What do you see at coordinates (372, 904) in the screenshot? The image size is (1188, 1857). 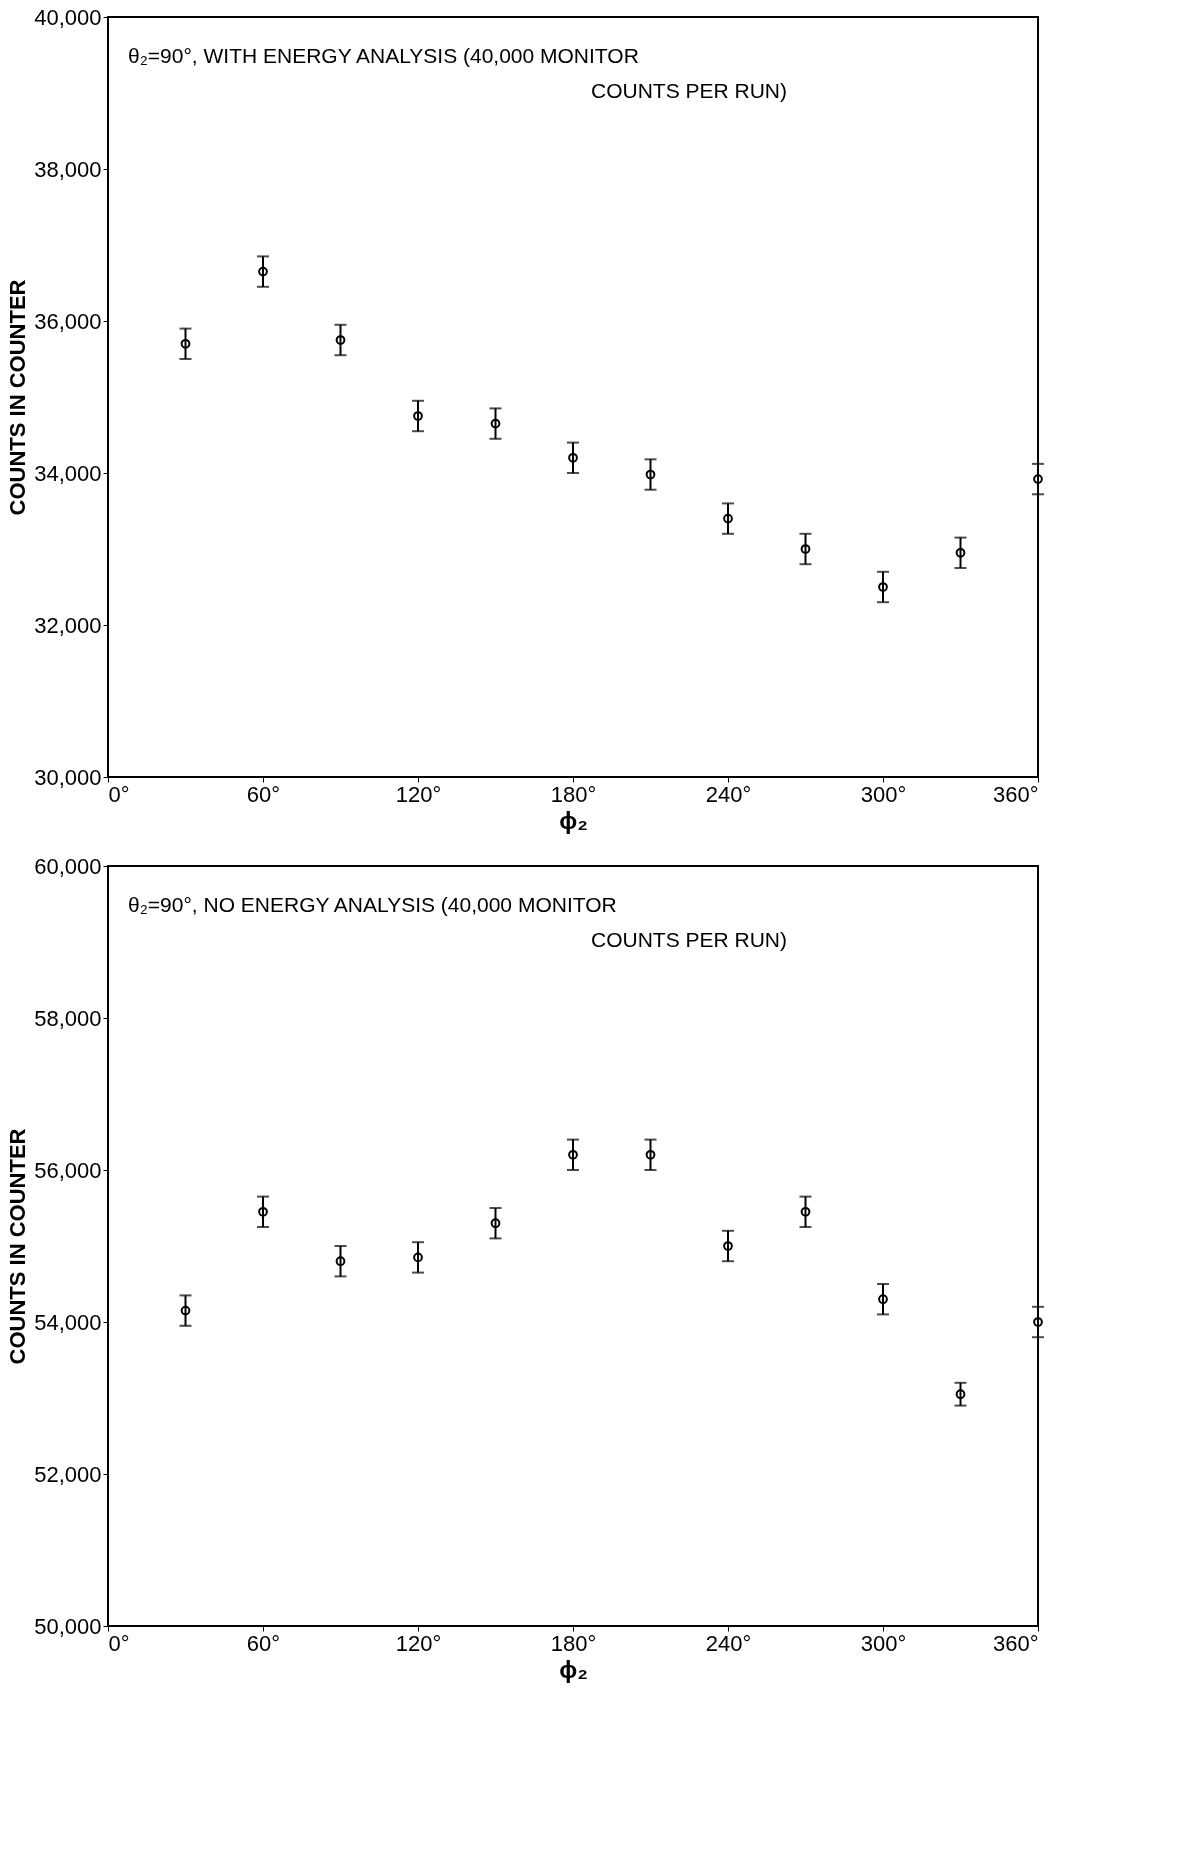 I see `annotation: θ₂=90°, NO ENERGY ANALYSIS (40,000 MONITOR` at bounding box center [372, 904].